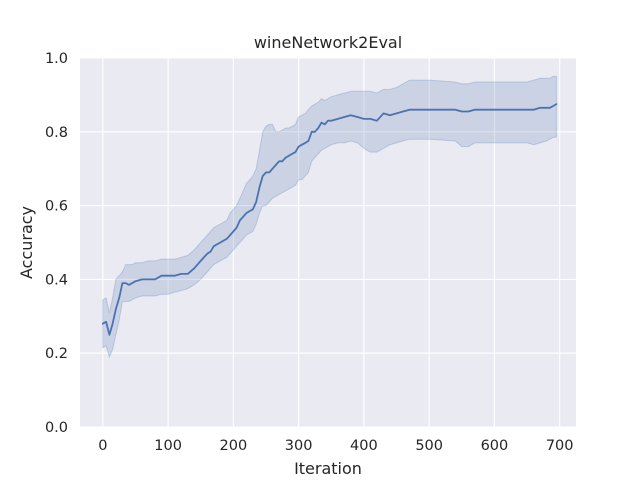 The width and height of the screenshot is (640, 480). I want to click on x-tick-label: 400, so click(364, 446).